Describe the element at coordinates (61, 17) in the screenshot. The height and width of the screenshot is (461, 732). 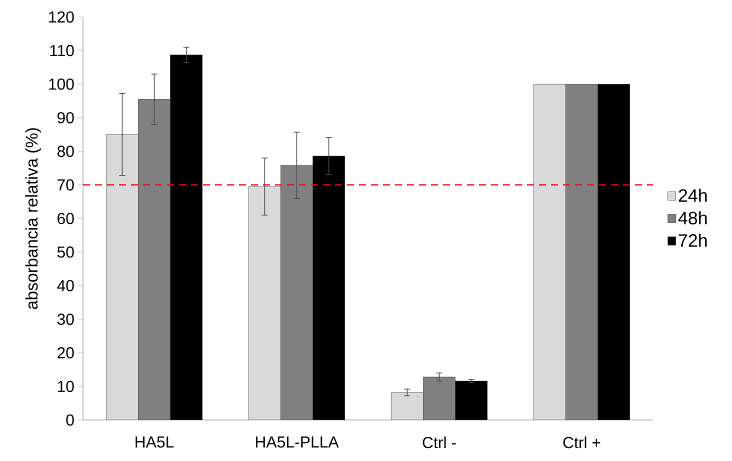
I see `y-tick-label: 120` at that location.